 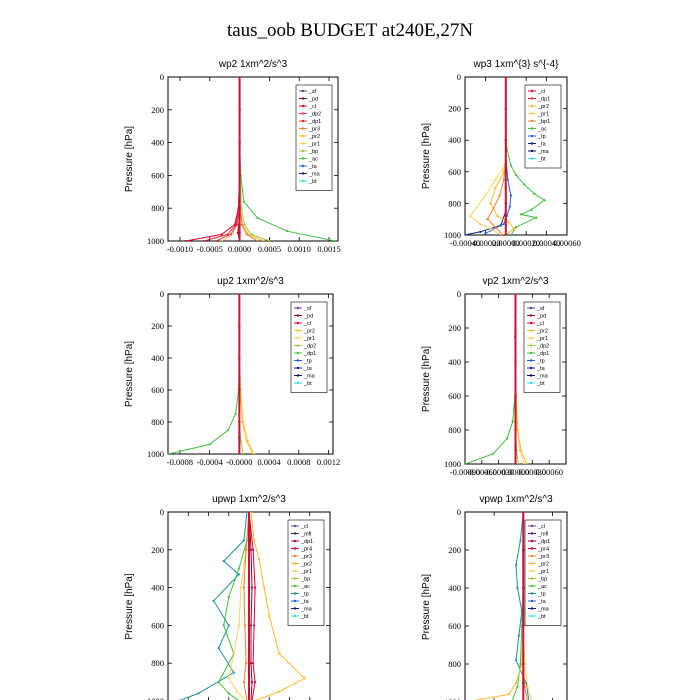 I want to click on figure-title: taus_oob BUDGET at240E,27N, so click(x=350, y=30).